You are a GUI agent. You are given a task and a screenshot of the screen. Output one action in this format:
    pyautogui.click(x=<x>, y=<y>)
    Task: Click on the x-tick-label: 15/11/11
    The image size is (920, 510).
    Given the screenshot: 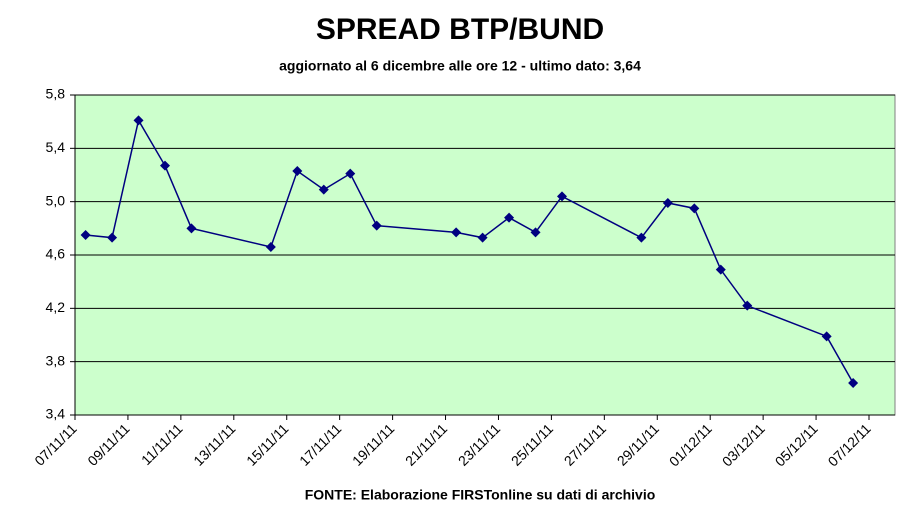 What is the action you would take?
    pyautogui.click(x=267, y=444)
    